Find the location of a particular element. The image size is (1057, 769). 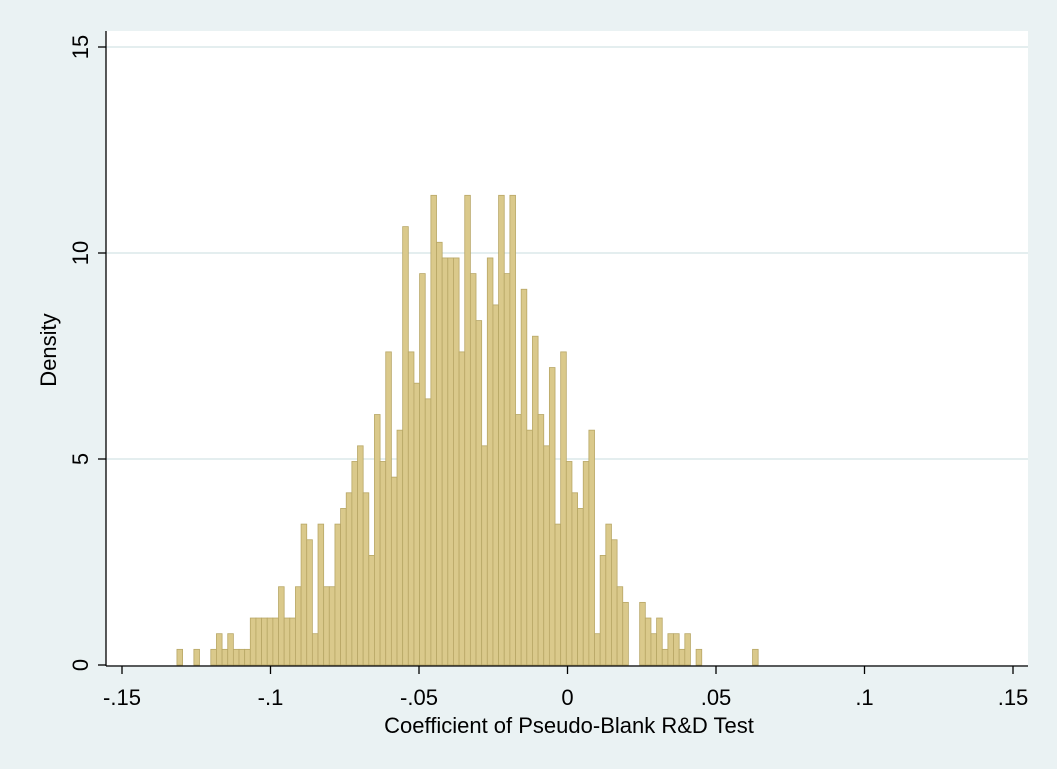

y-tick-label-3: 15 is located at coordinates (80, 47).